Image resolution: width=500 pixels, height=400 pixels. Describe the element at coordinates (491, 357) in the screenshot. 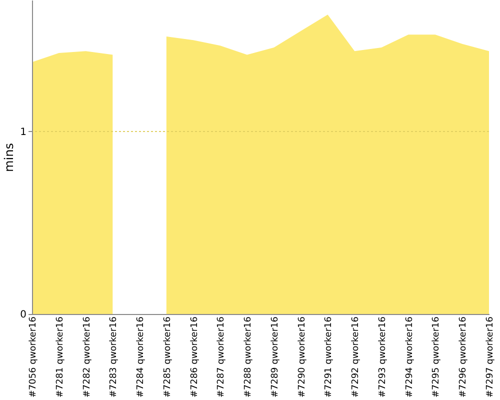

I see `x-tick-label: #7297 qworker16` at that location.